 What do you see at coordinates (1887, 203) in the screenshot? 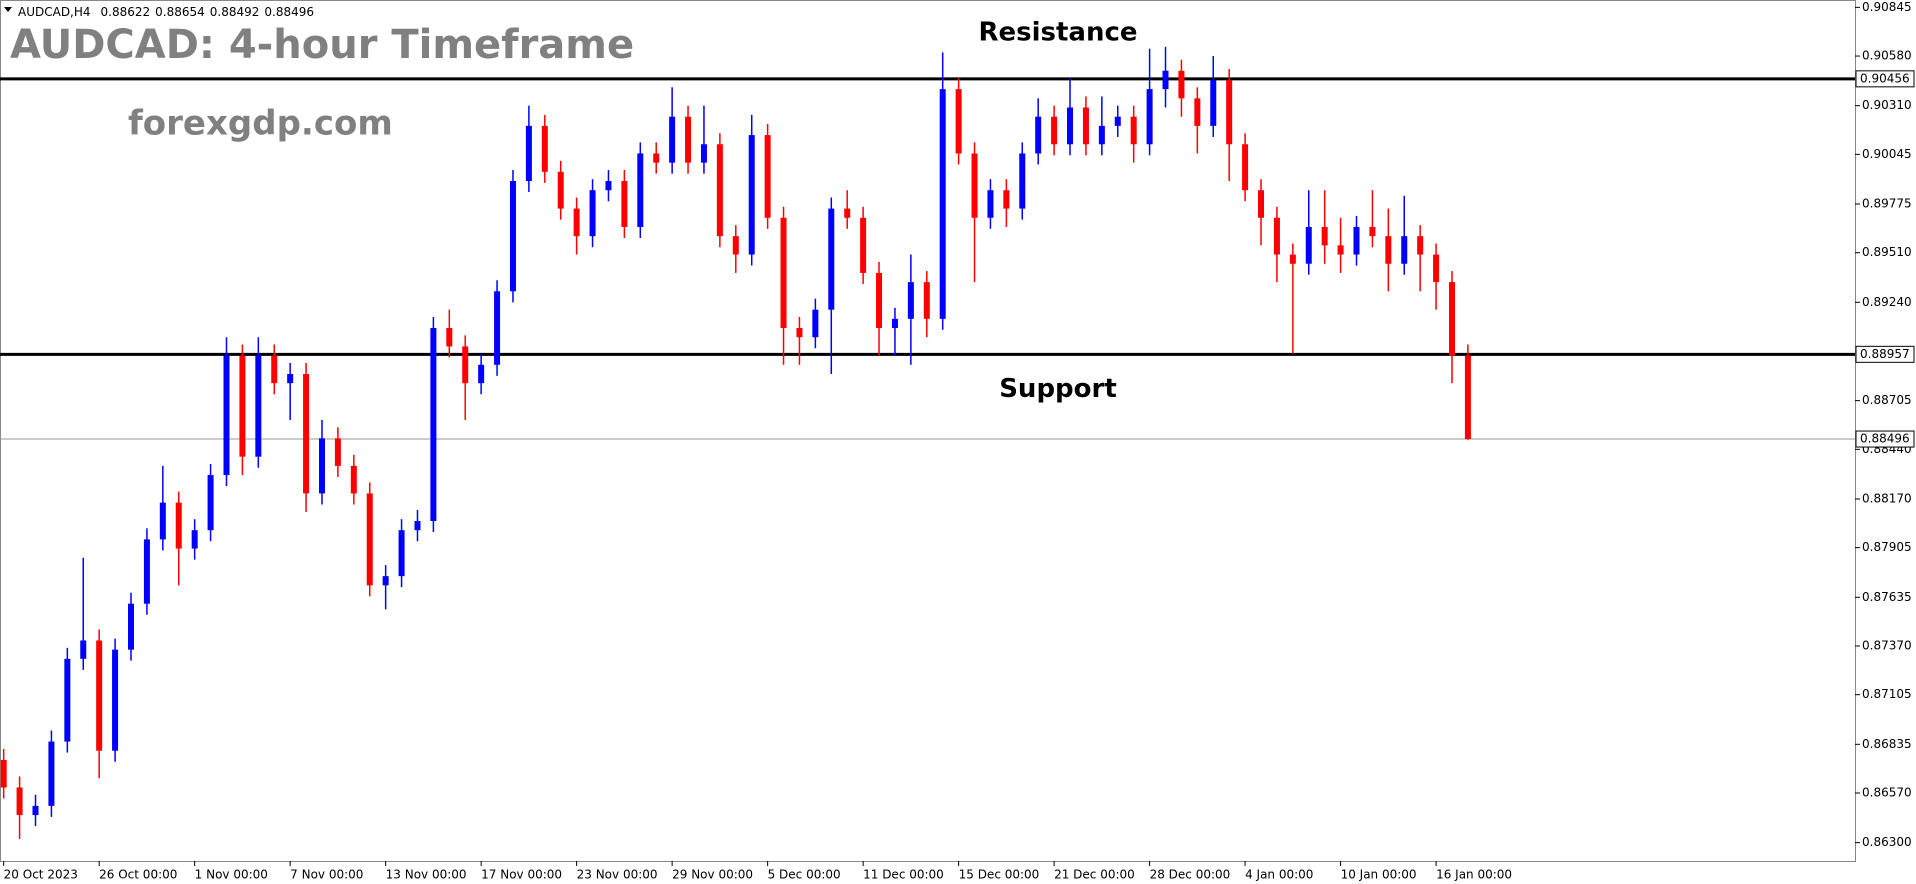
I see `y-tick-label: 0.89775` at bounding box center [1887, 203].